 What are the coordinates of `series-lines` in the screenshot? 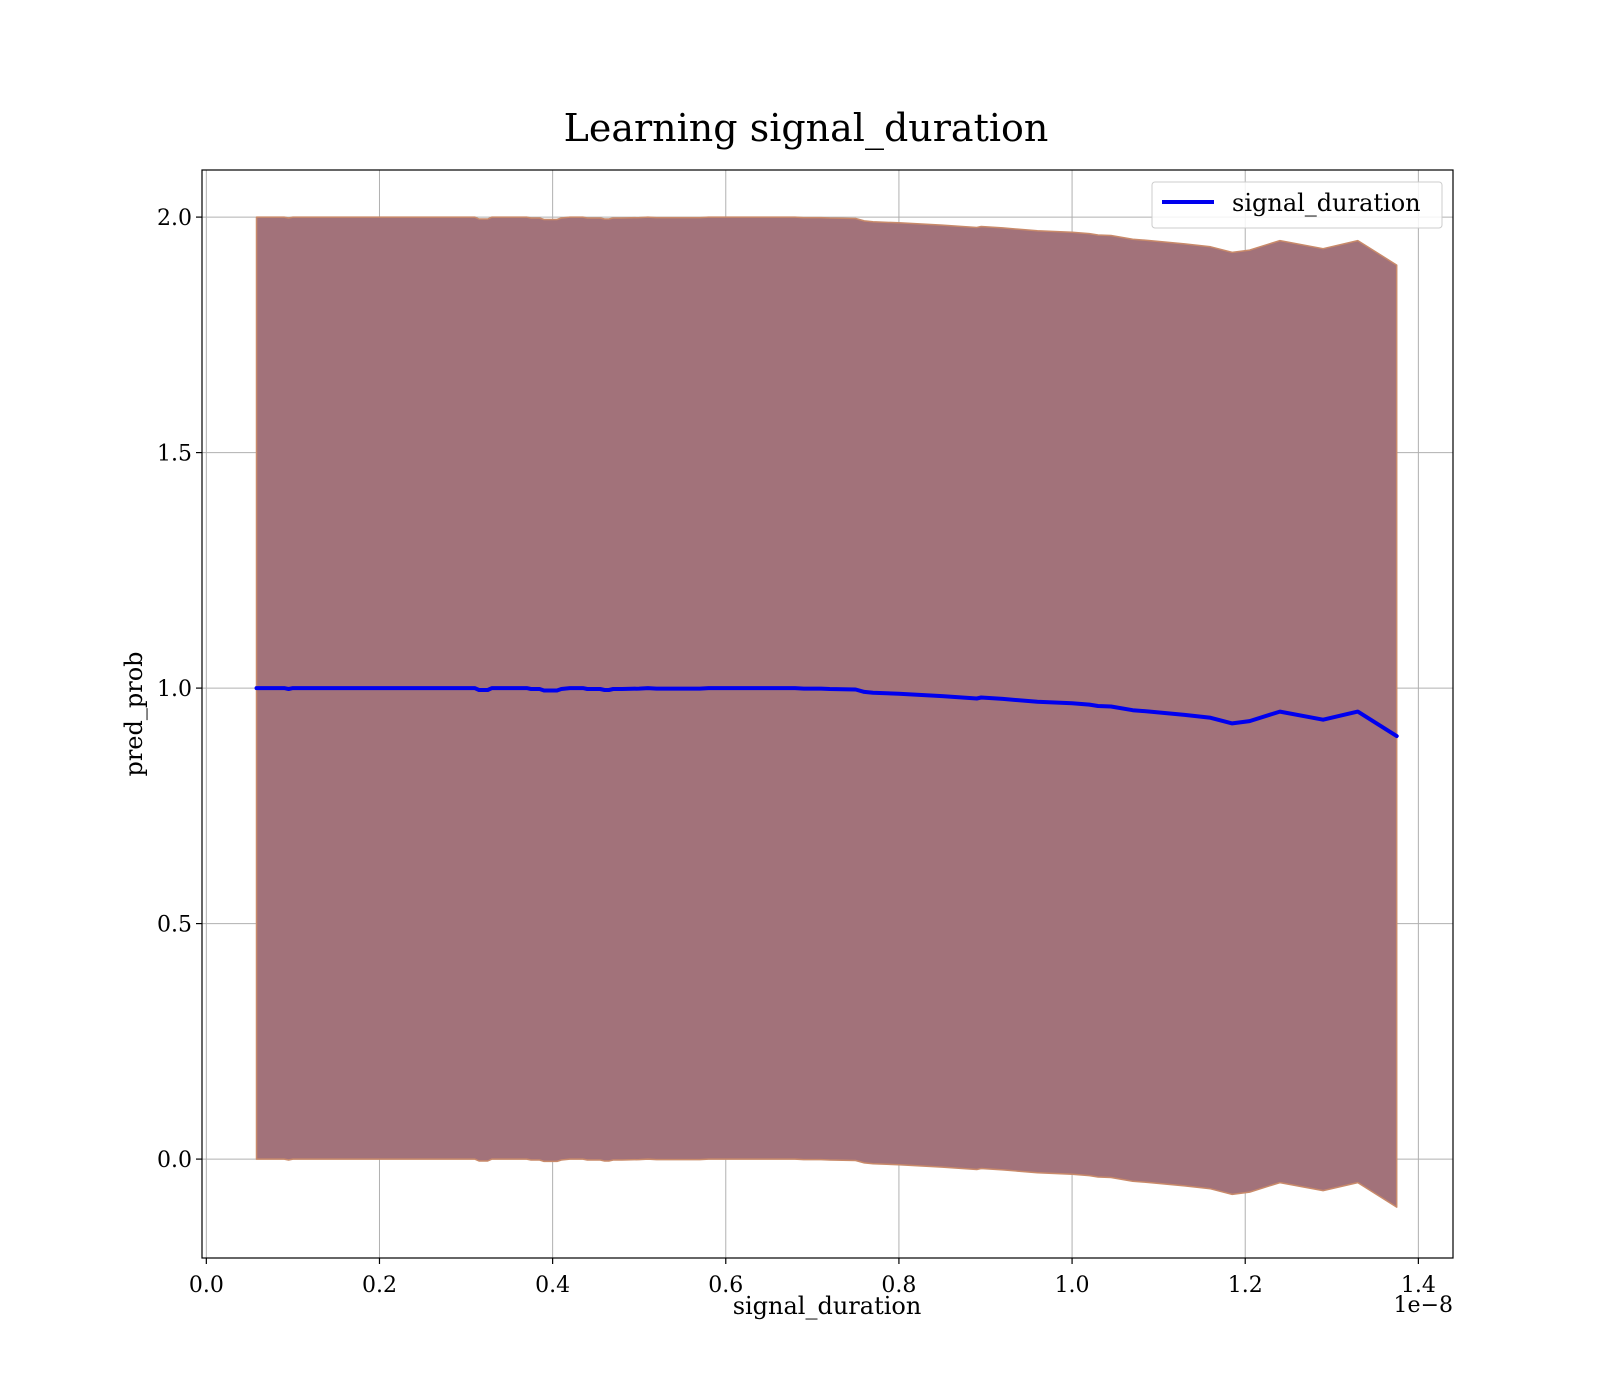 It's located at (826, 712).